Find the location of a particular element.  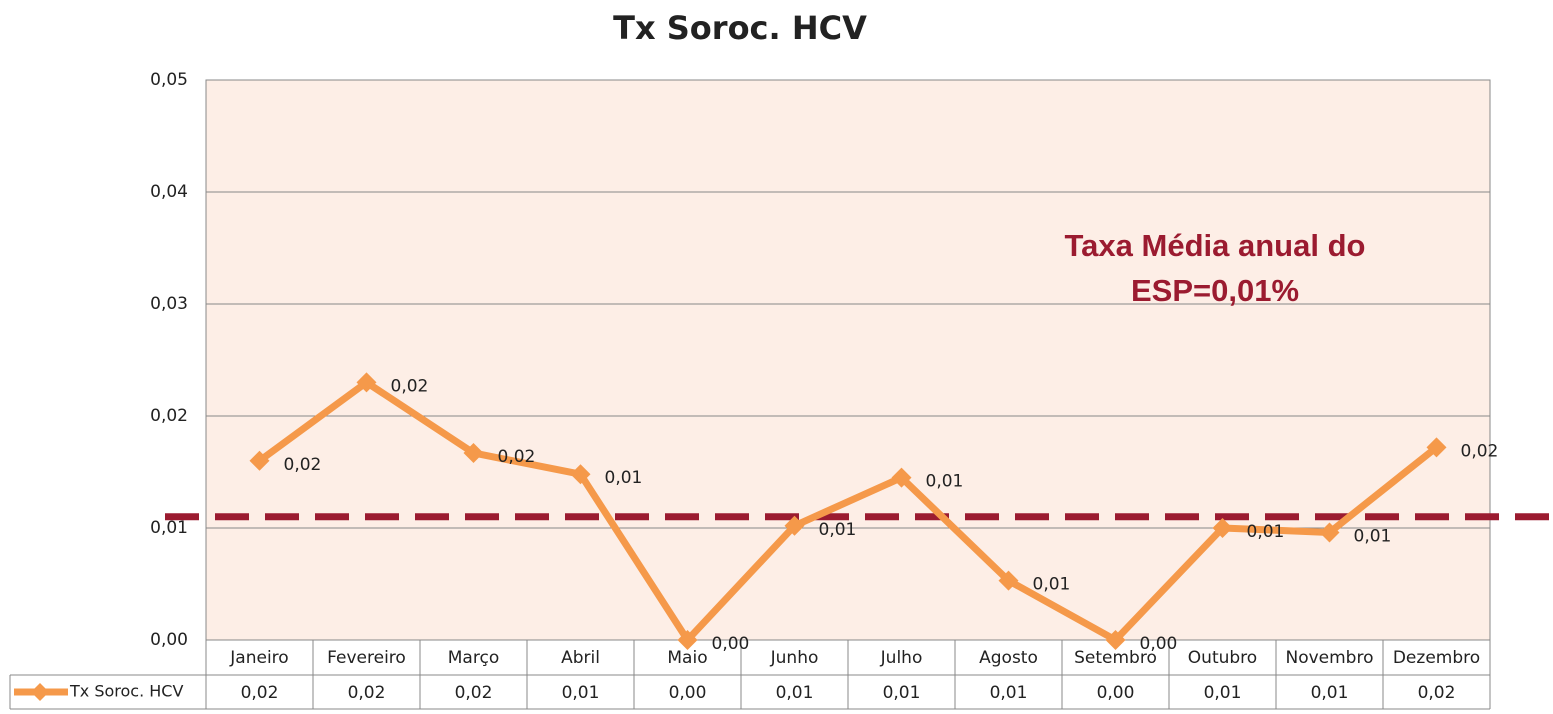

x-tick-label: Maio is located at coordinates (687, 658).